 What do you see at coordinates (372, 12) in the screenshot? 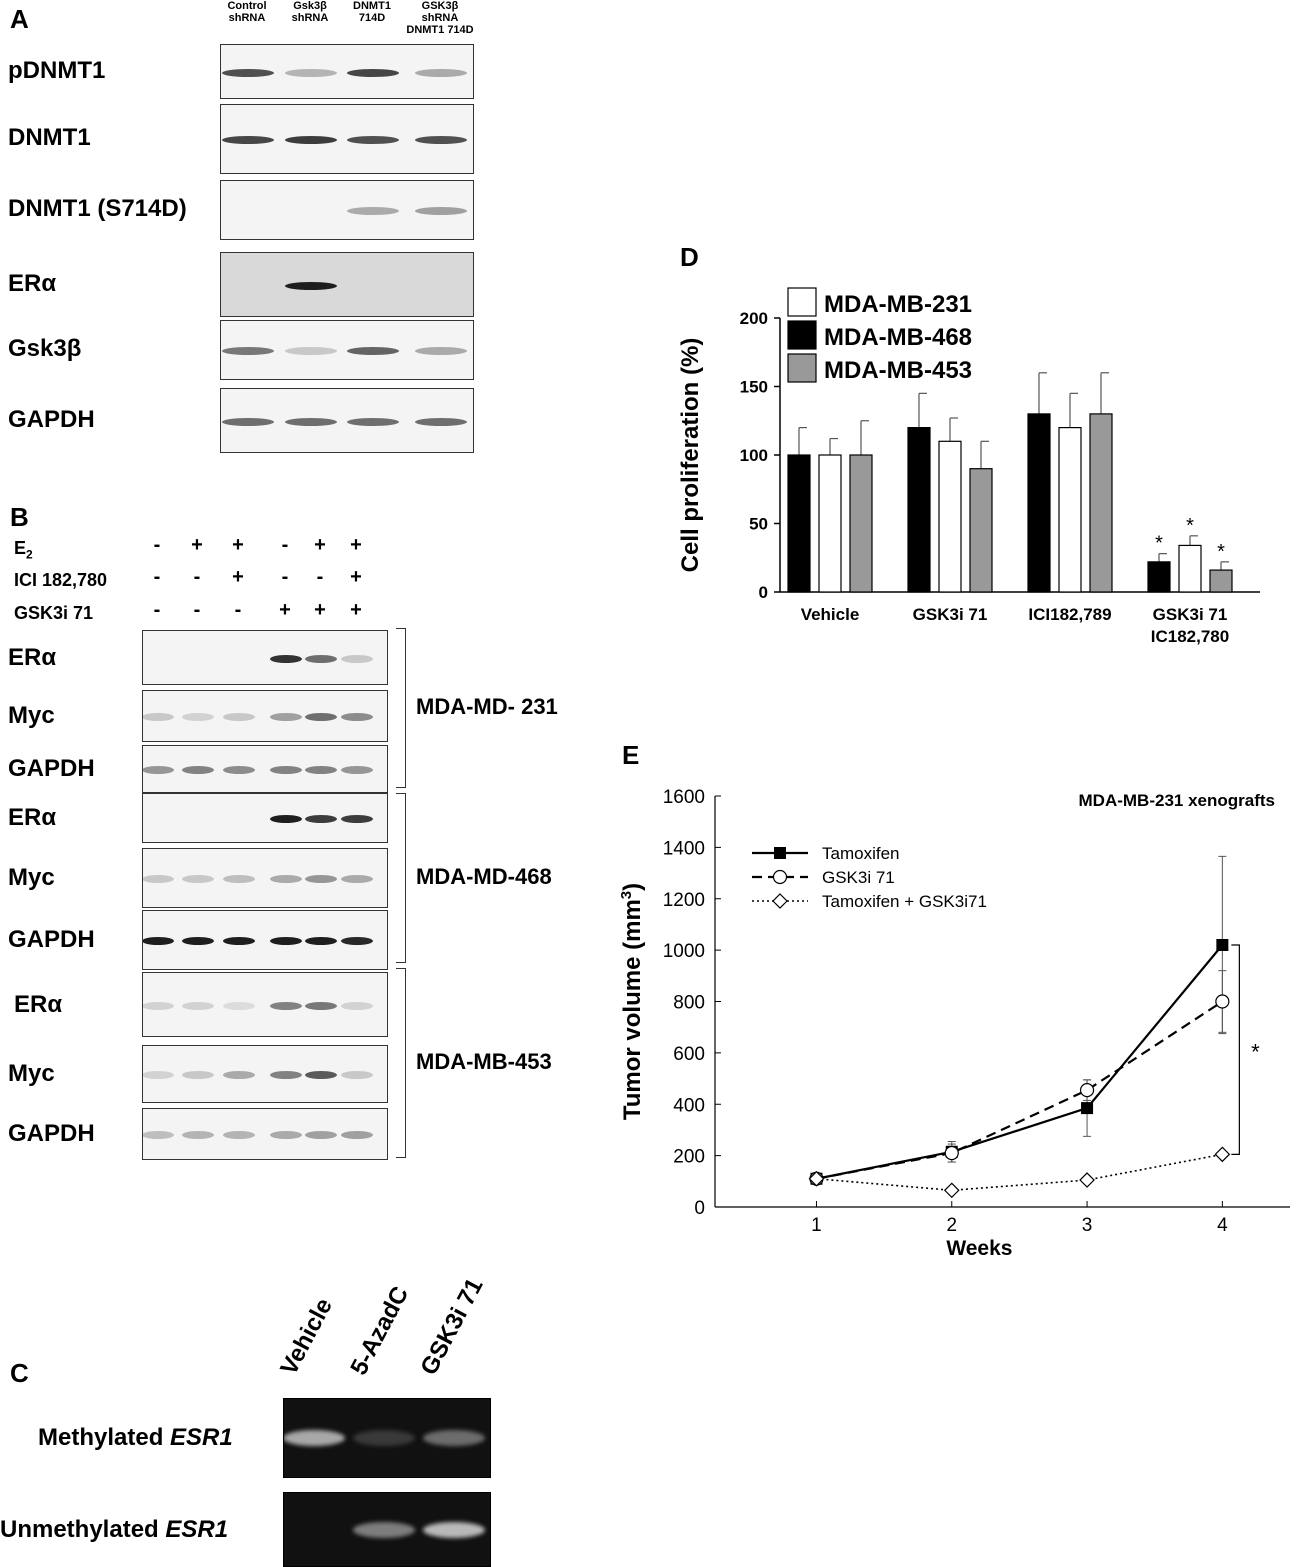
I see `panel-a-column-label: DNMT1 714D` at bounding box center [372, 12].